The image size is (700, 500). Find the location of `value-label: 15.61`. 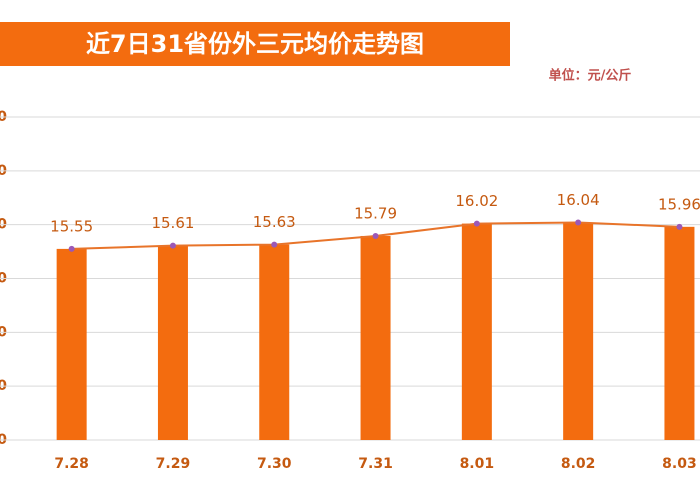

value-label: 15.61 is located at coordinates (172, 223).